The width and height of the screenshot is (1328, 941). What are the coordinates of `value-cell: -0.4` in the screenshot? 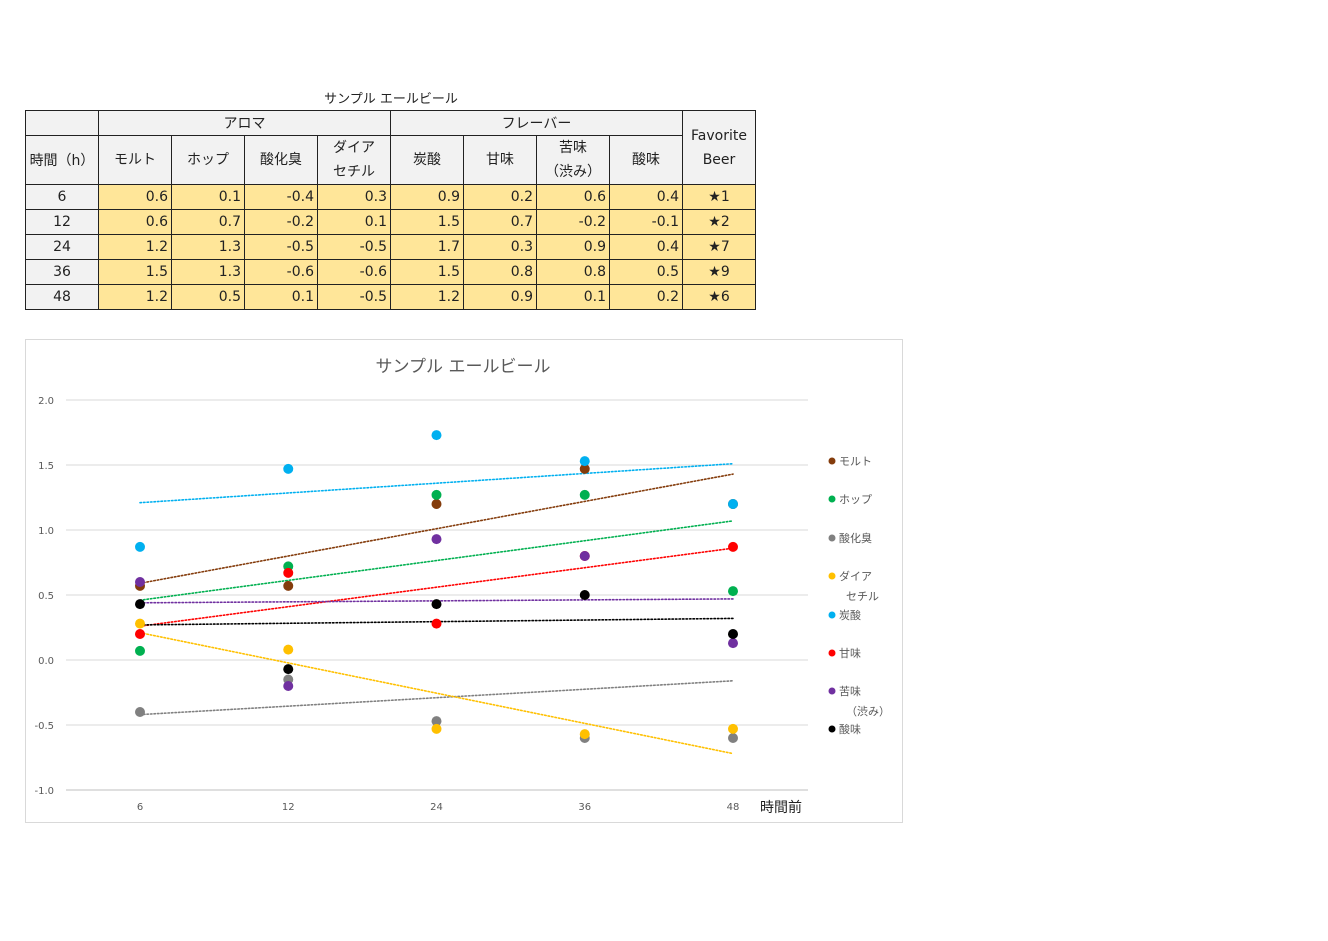 It's located at (281, 197).